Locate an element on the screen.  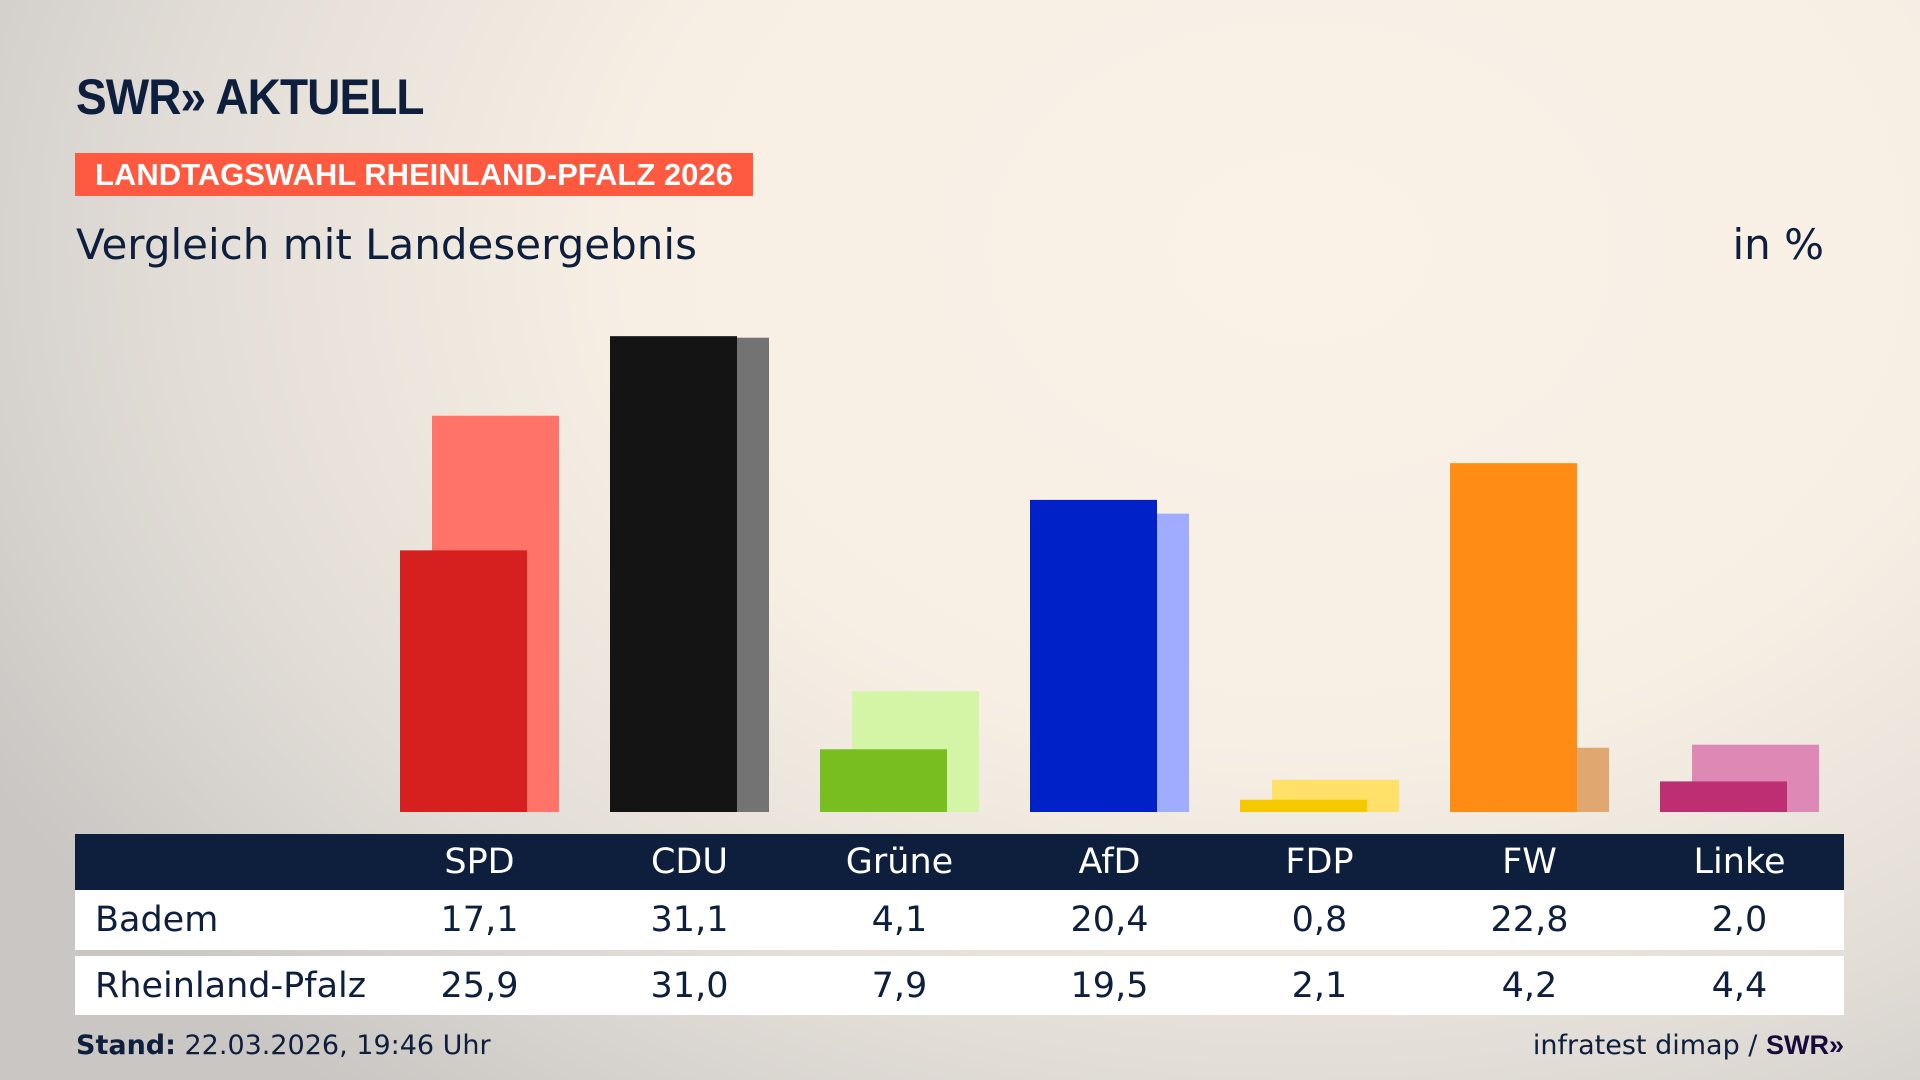
swr-logo: SWR» is located at coordinates (1804, 1045).